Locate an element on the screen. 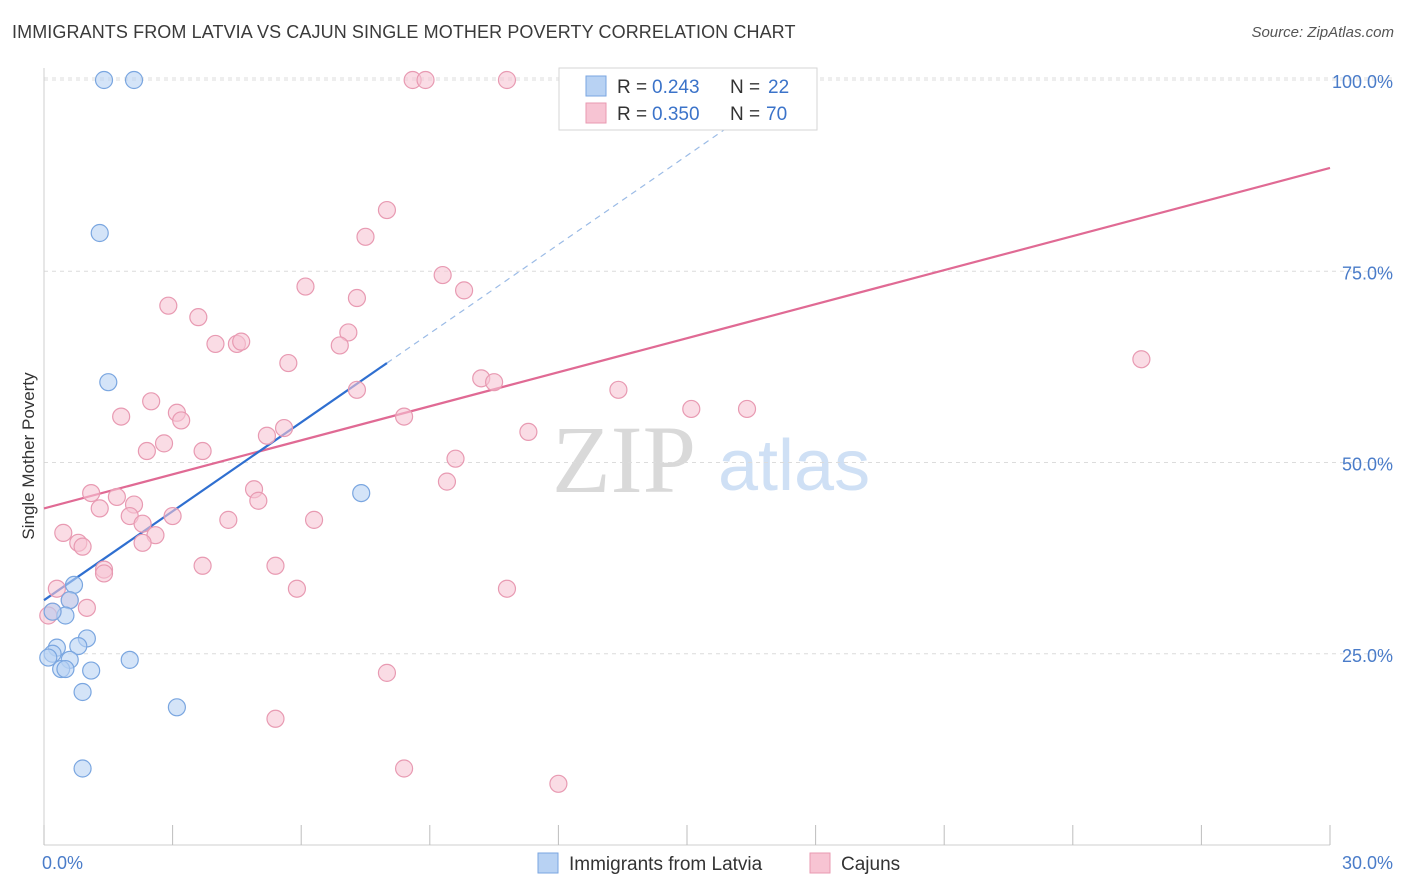 This screenshot has width=1406, height=892. watermark-zip: ZIP is located at coordinates (624, 459).